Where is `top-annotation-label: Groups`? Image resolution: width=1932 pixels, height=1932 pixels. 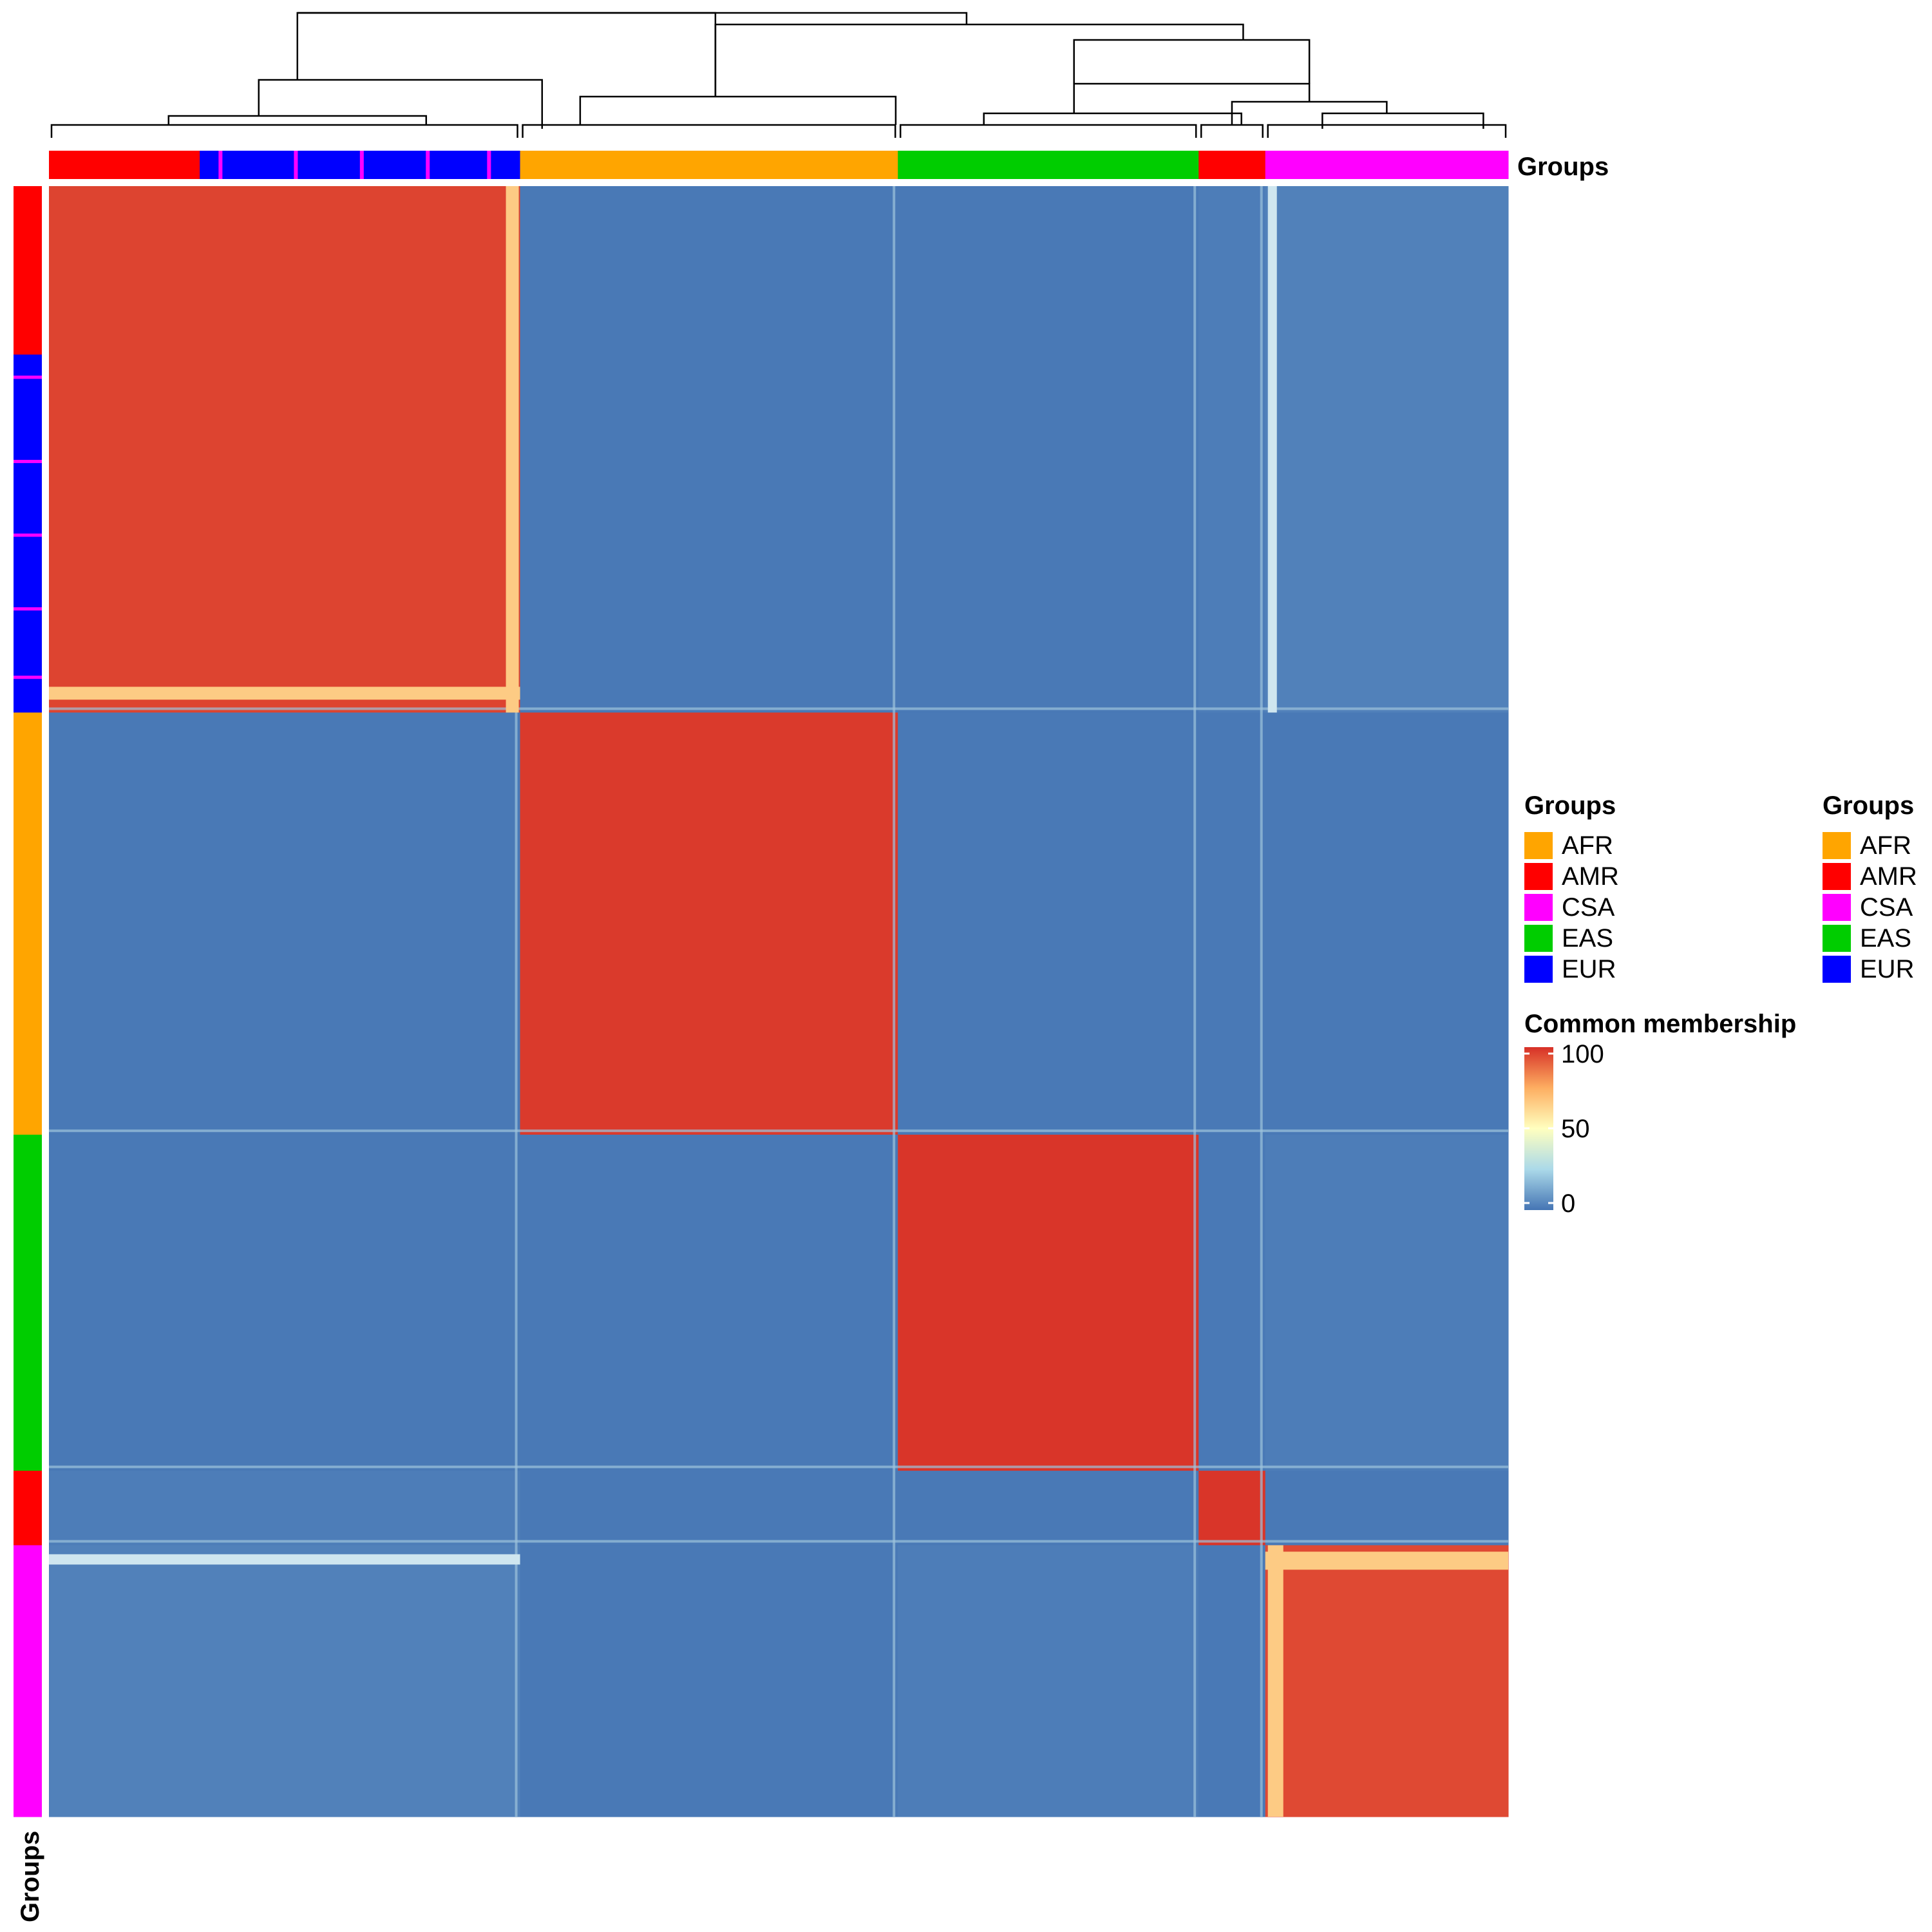
top-annotation-label: Groups is located at coordinates (1563, 167).